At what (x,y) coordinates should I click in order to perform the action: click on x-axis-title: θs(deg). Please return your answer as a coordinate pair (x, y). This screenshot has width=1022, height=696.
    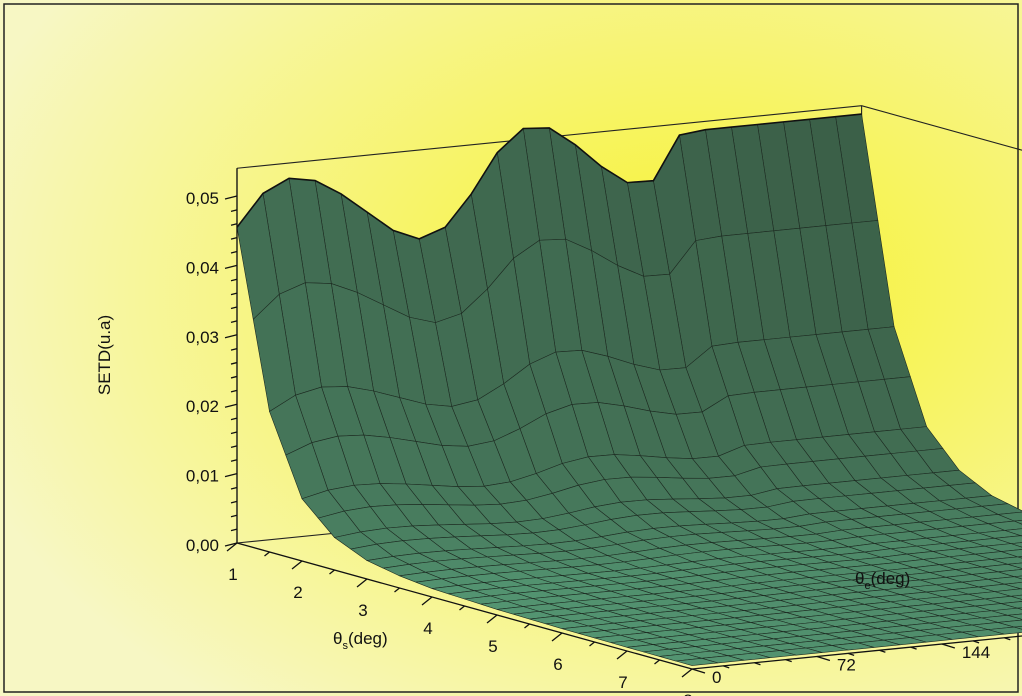
    Looking at the image, I should click on (360, 640).